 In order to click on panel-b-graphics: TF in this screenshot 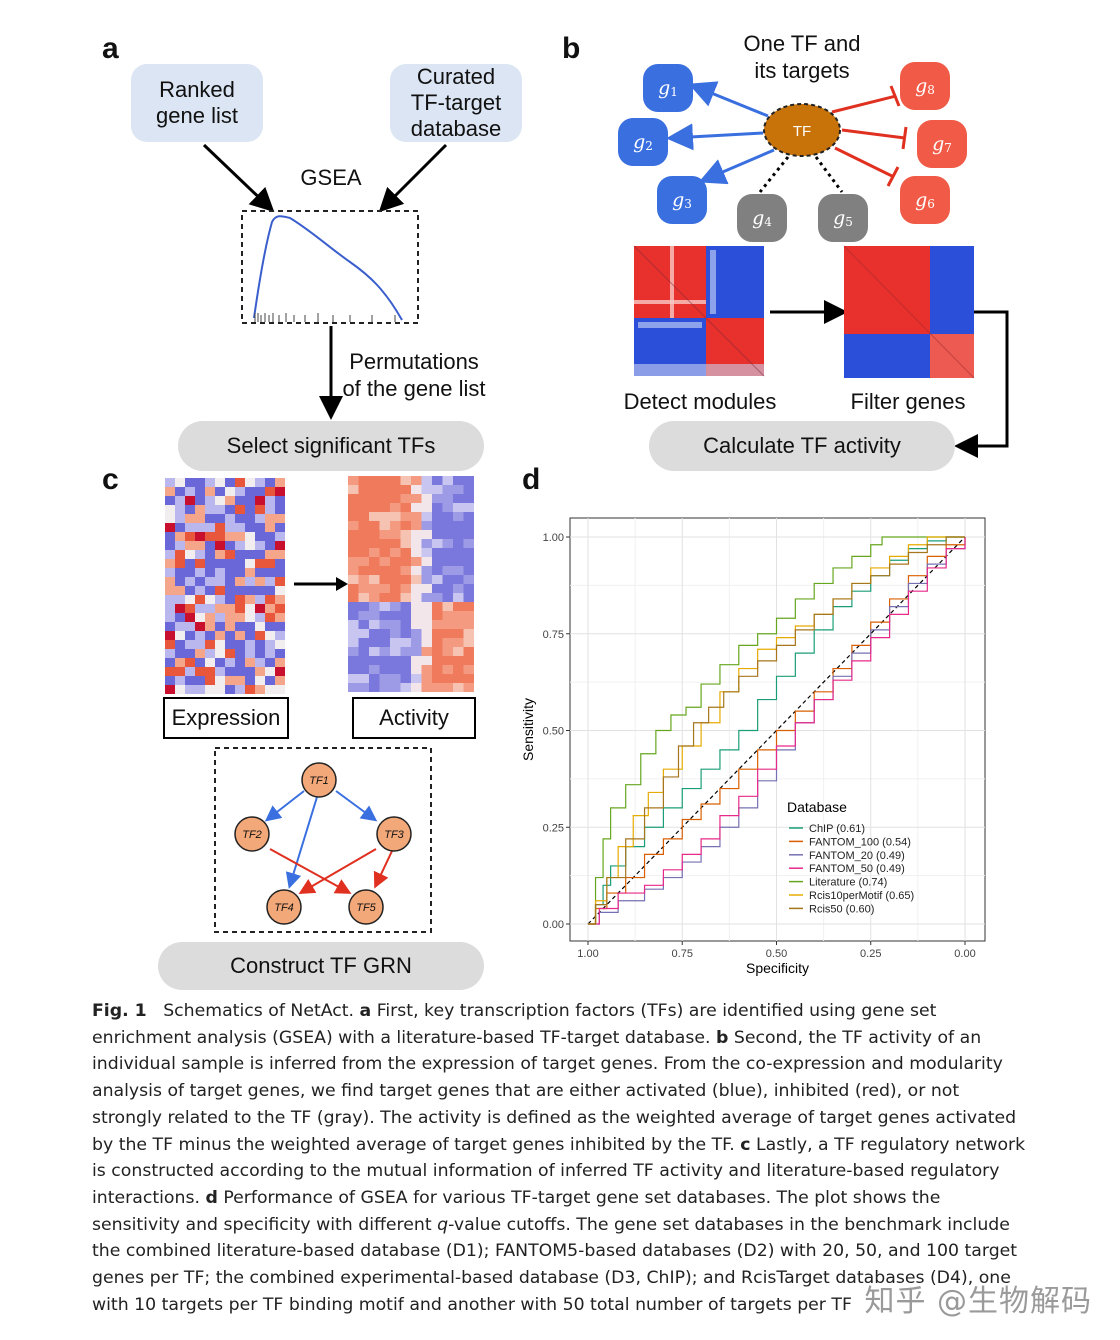, I will do `click(821, 269)`.